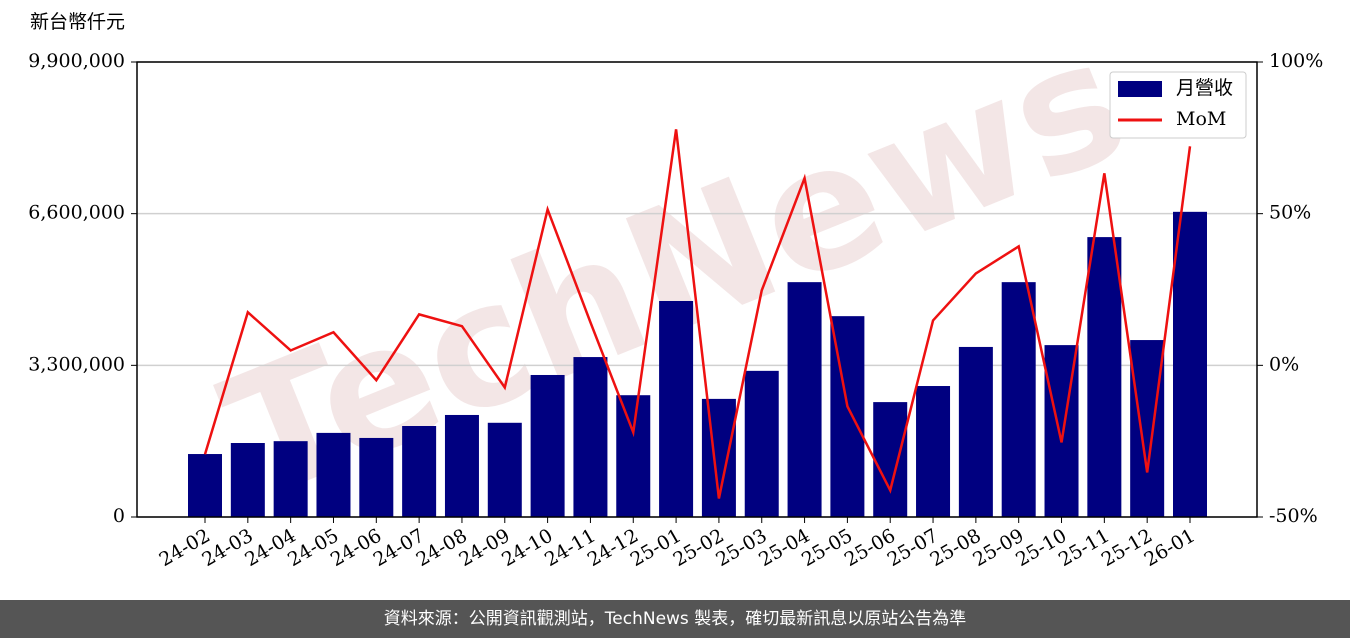 The height and width of the screenshot is (638, 1350). Describe the element at coordinates (76, 213) in the screenshot. I see `y-tick-label: 6,600,000` at that location.